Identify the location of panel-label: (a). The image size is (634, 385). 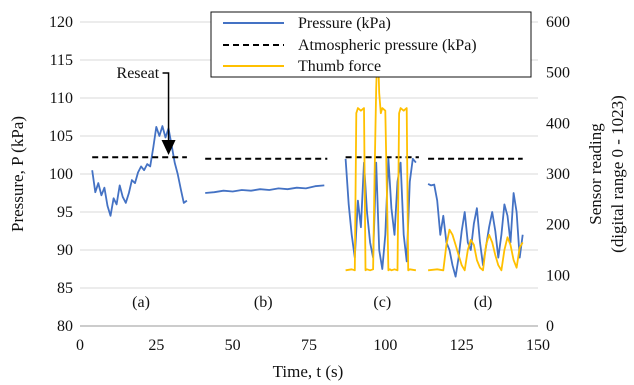
(141, 302).